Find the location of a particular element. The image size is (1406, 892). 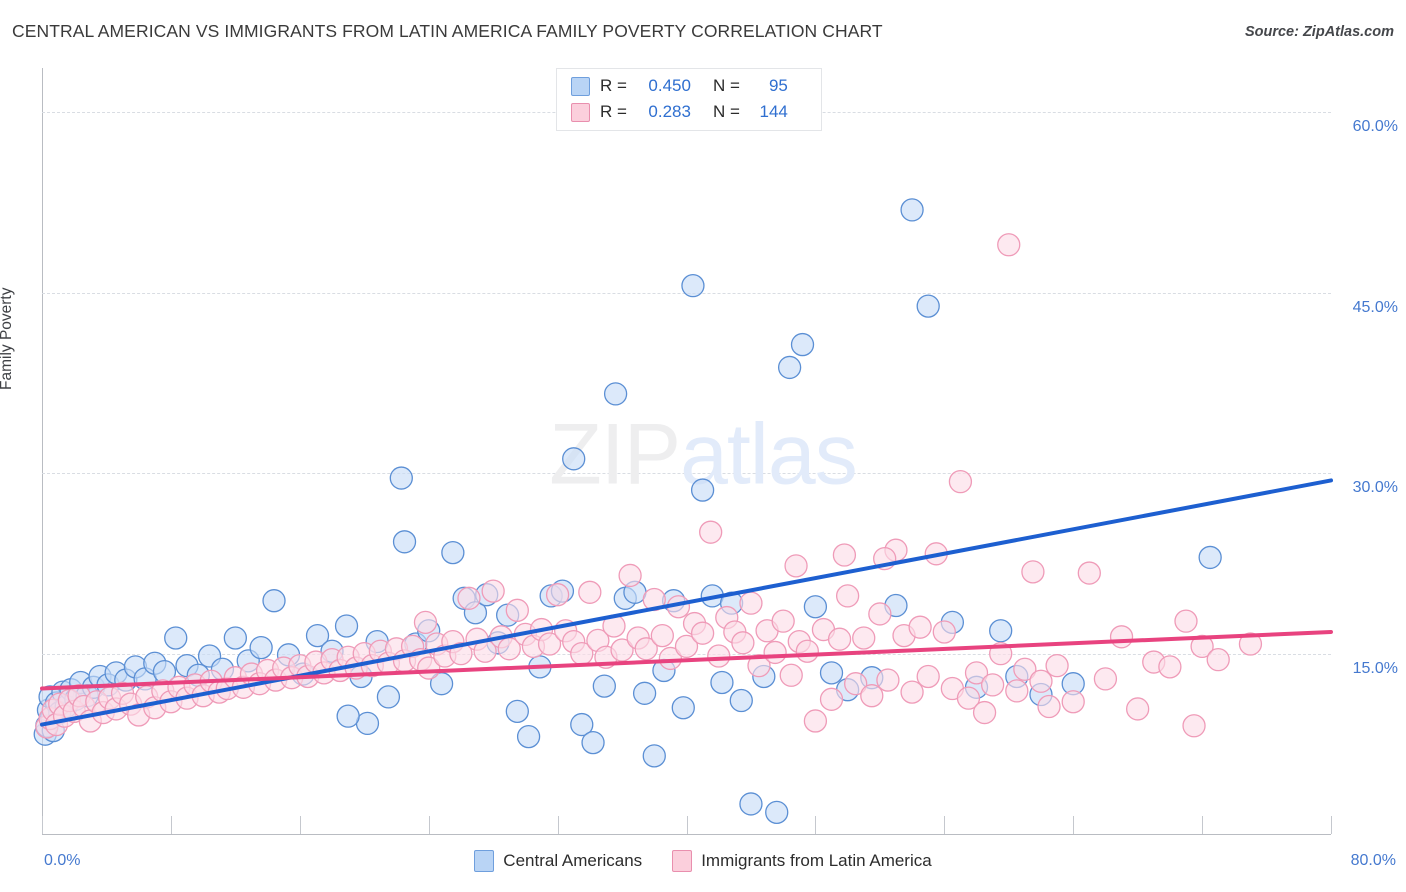

stats-row-central-americans: R = 0.450 N = 95 is located at coordinates (679, 86).